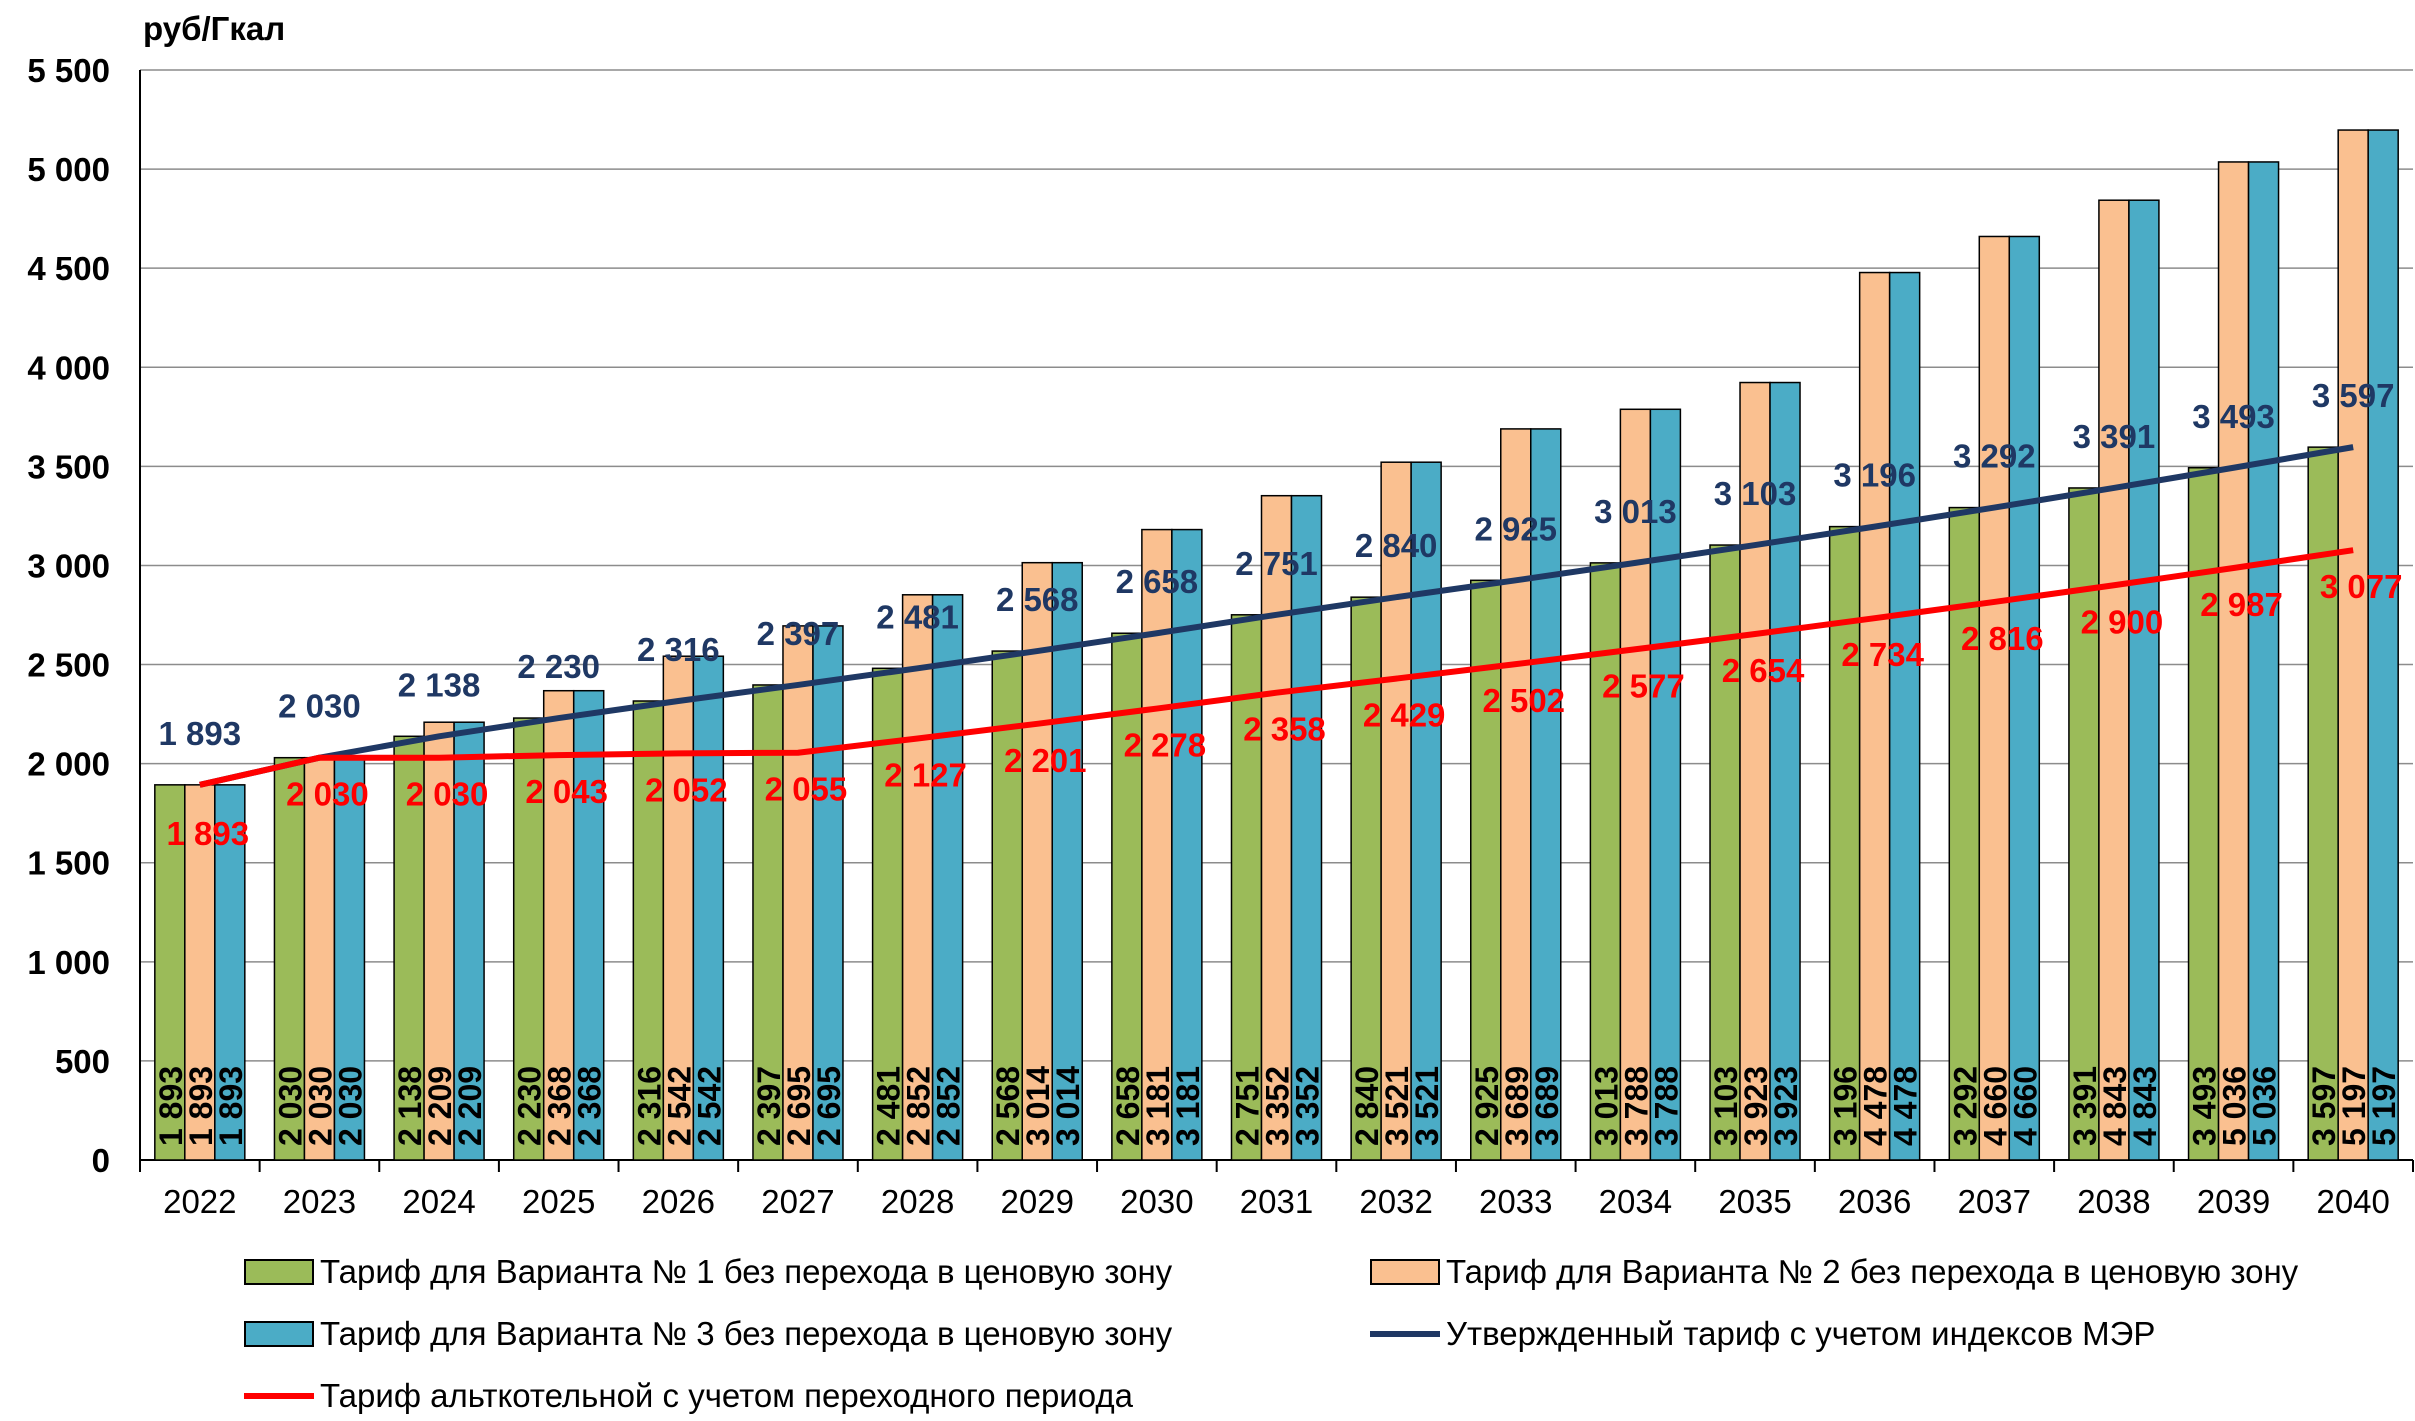  Describe the element at coordinates (68, 665) in the screenshot. I see `y-tick-label: 2 500` at that location.